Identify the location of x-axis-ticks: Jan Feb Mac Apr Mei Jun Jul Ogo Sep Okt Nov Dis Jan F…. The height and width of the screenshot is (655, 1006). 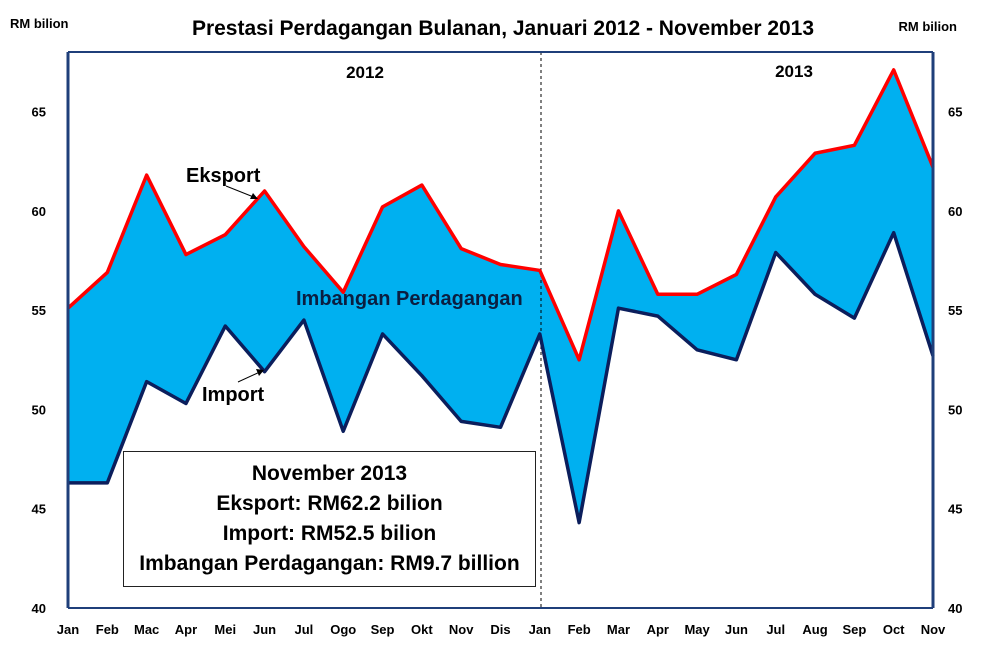
(501, 629).